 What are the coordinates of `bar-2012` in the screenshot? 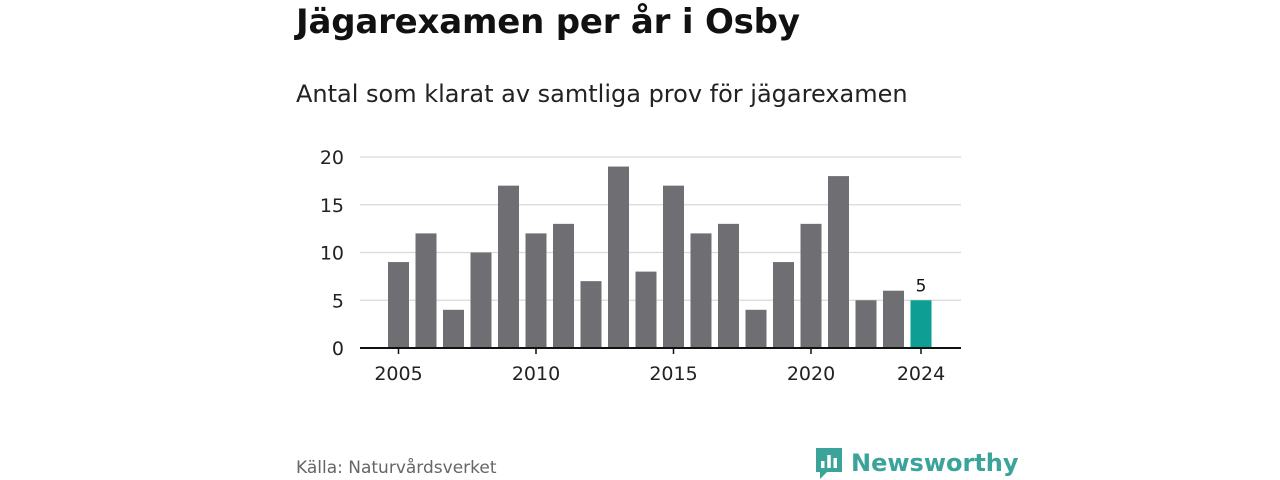 It's located at (591, 314).